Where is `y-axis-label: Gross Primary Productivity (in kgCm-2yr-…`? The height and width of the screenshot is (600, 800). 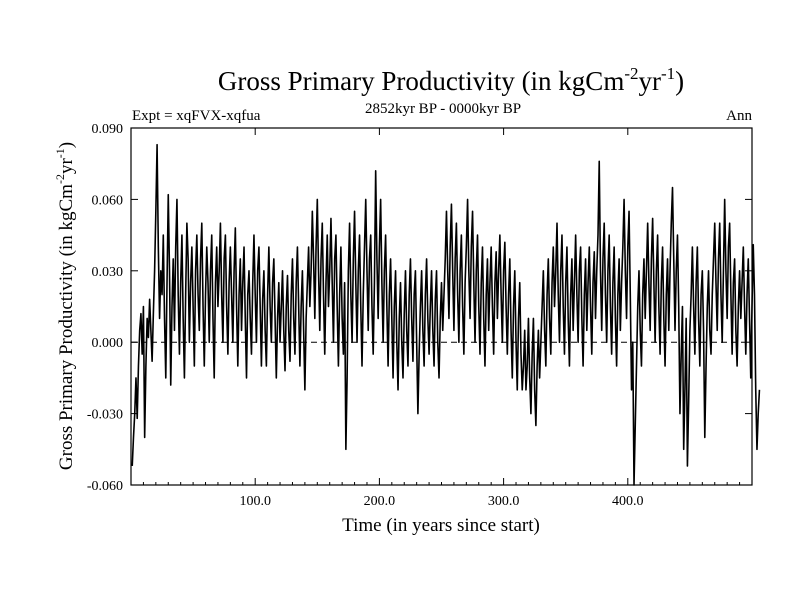
y-axis-label: Gross Primary Productivity (in kgCm-2yr-… is located at coordinates (65, 306).